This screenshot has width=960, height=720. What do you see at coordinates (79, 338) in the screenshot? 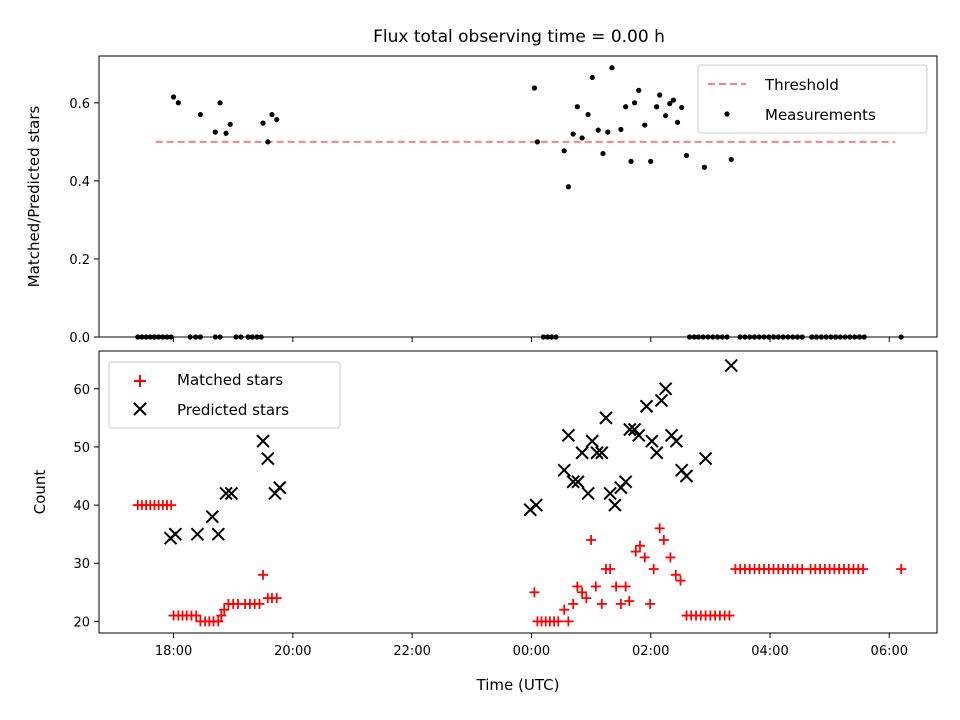
I see `ratio-y-tick-label: 0.0` at bounding box center [79, 338].